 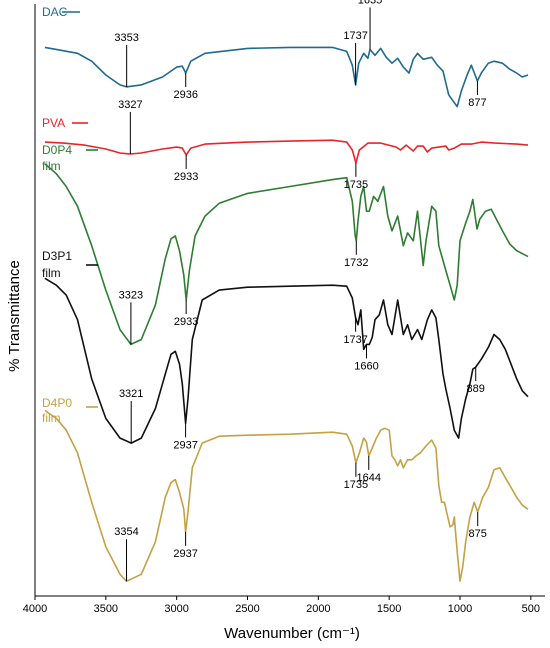 I want to click on annotation-label: 877, so click(x=477, y=103).